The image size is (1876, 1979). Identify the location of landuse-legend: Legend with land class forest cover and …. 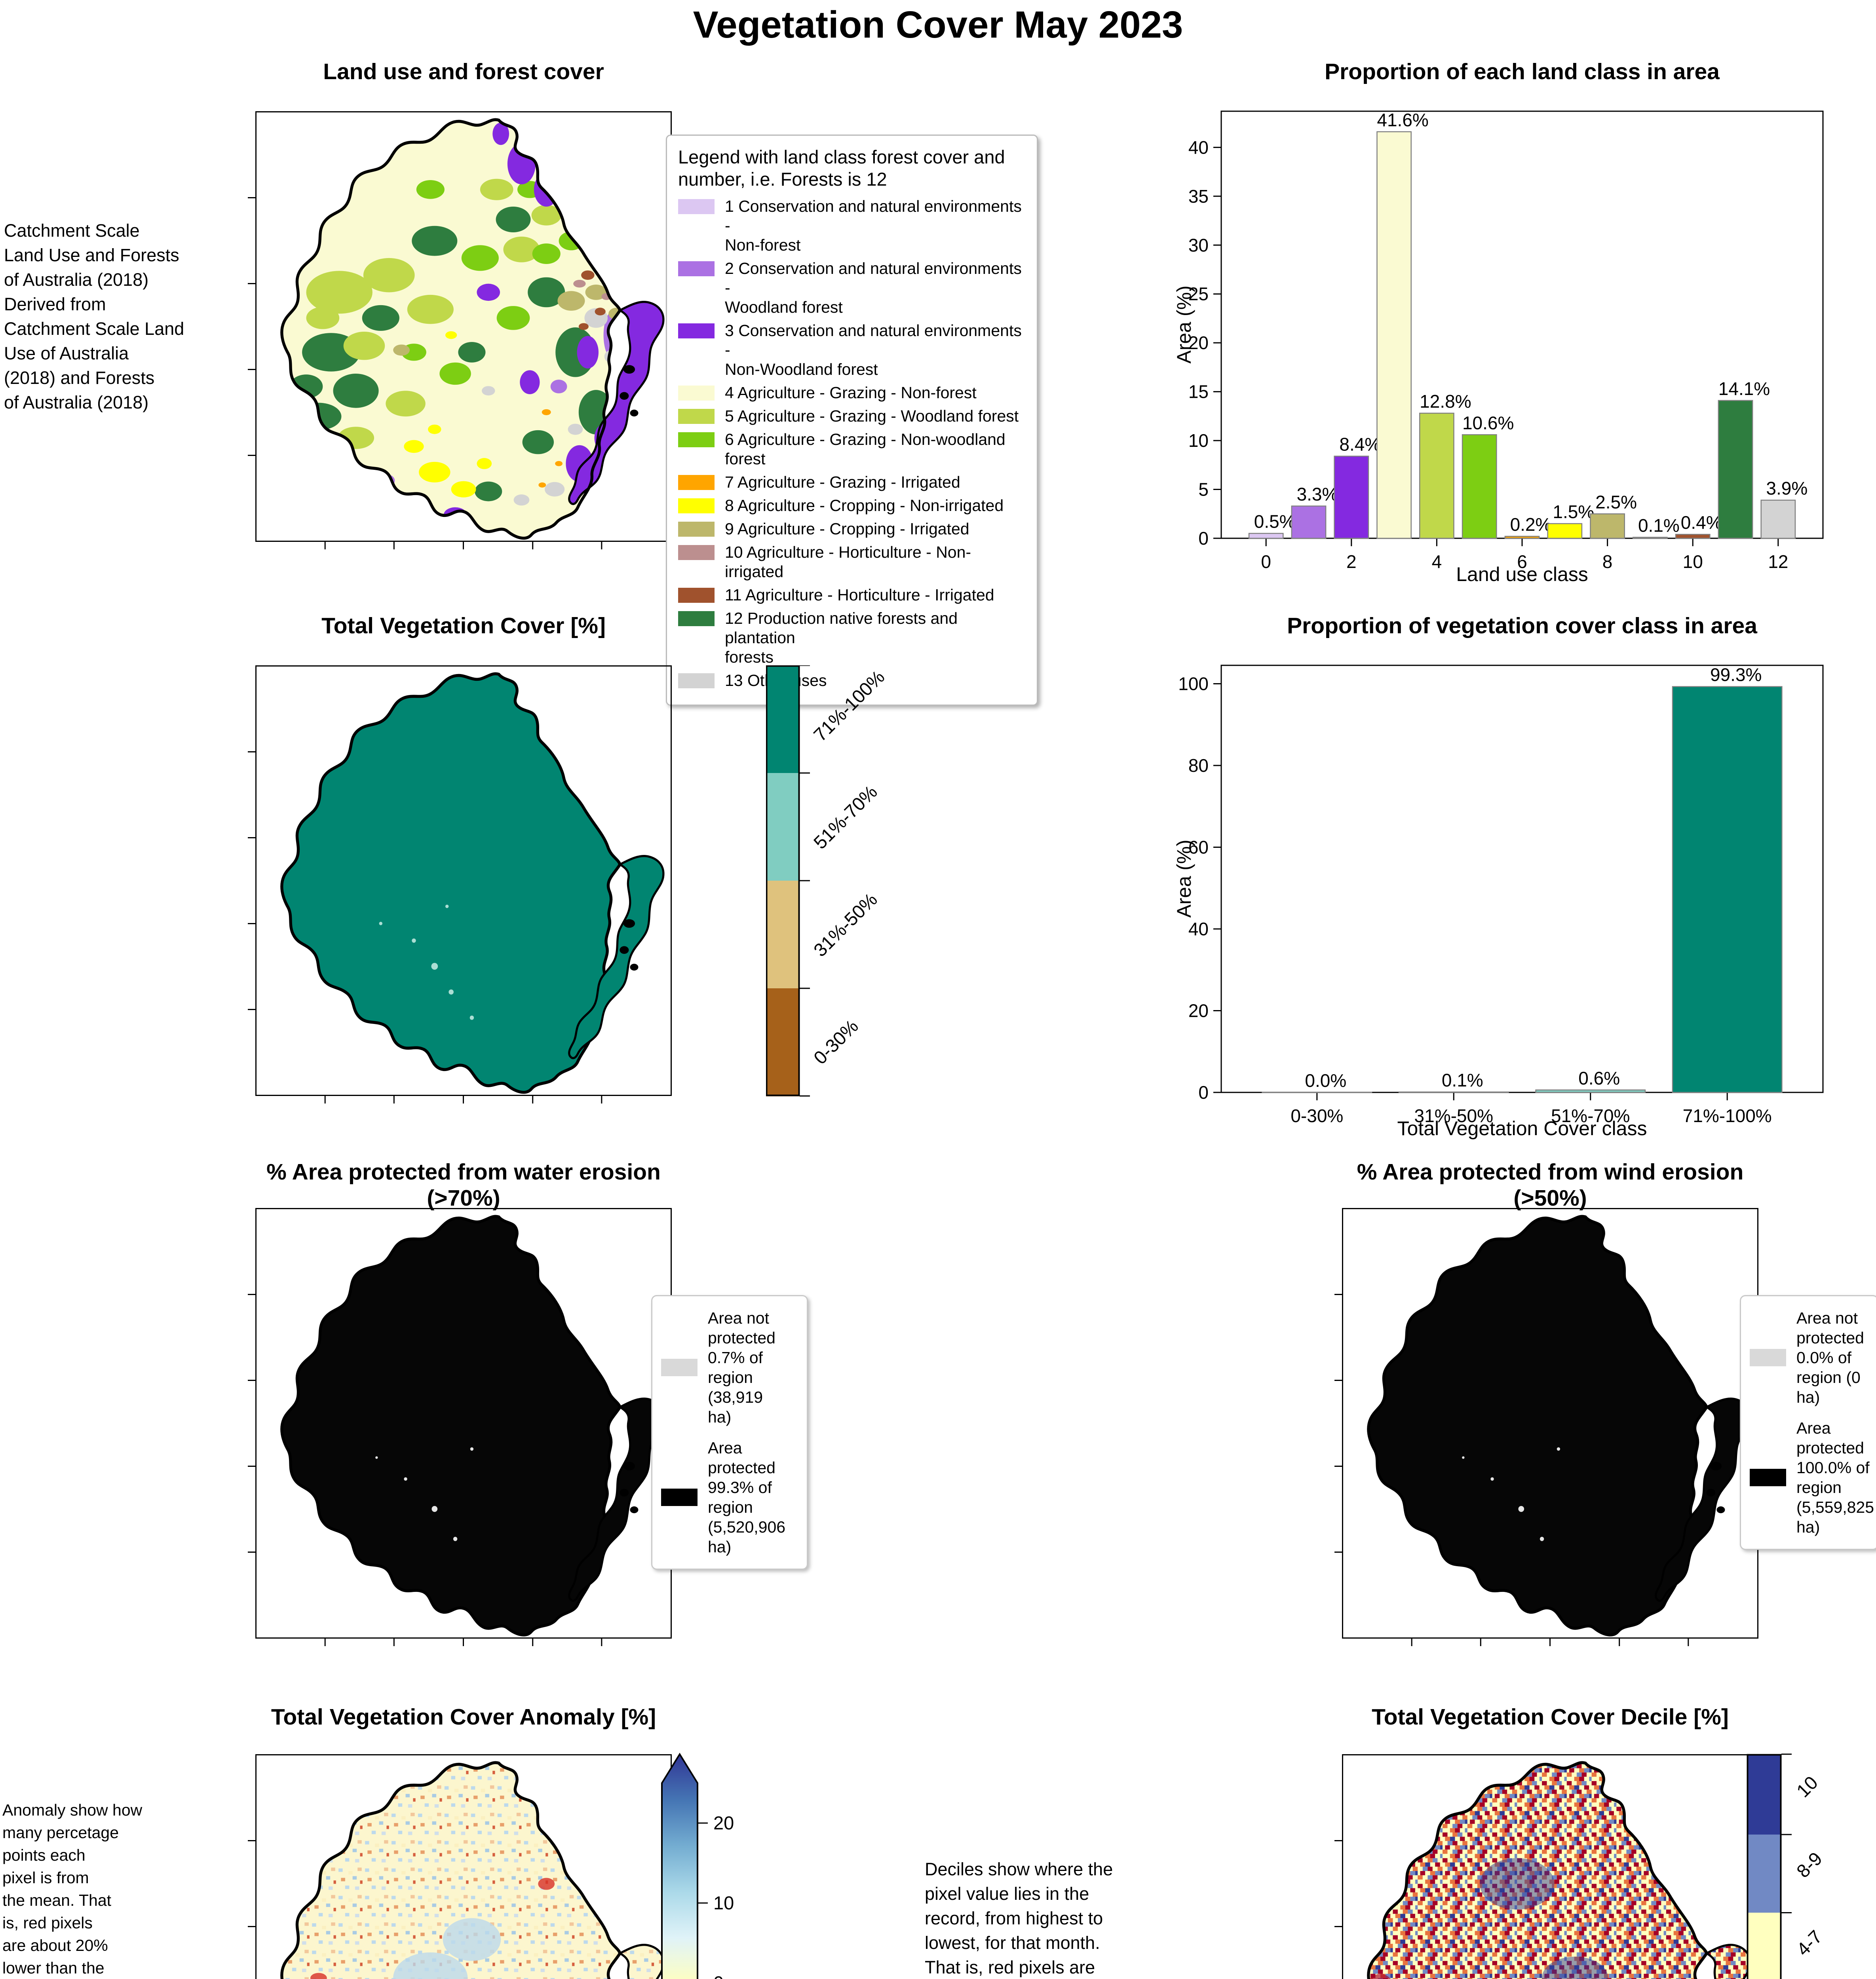
(852, 420).